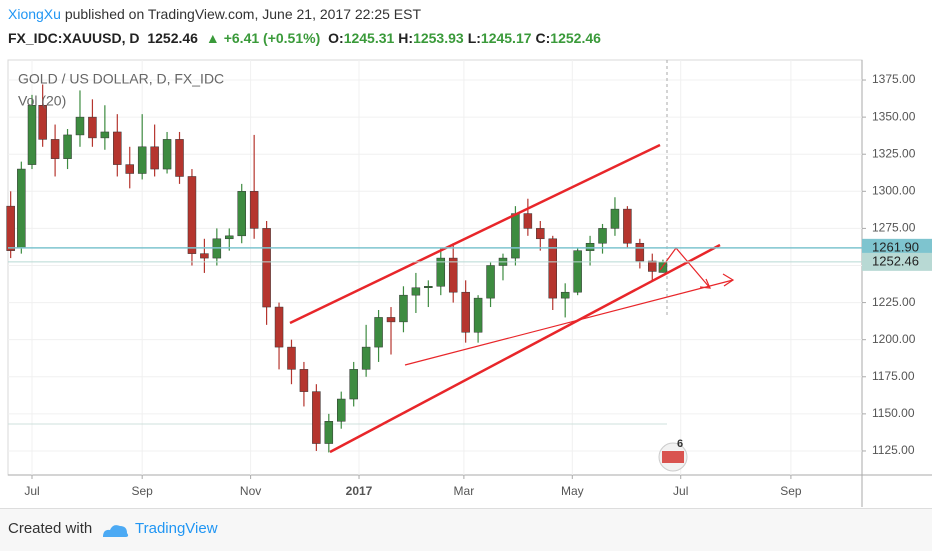 This screenshot has width=932, height=551. I want to click on ohlc-value: 1252.46, so click(575, 38).